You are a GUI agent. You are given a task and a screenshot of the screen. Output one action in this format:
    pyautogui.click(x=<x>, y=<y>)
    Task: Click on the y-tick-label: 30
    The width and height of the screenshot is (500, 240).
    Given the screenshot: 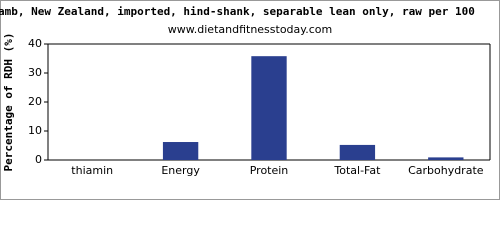 What is the action you would take?
    pyautogui.click(x=35, y=72)
    